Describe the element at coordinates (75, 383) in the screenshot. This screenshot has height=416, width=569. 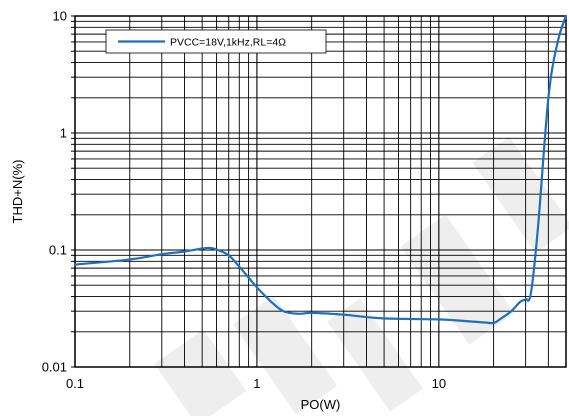
I see `x-tick-label: 0.1` at that location.